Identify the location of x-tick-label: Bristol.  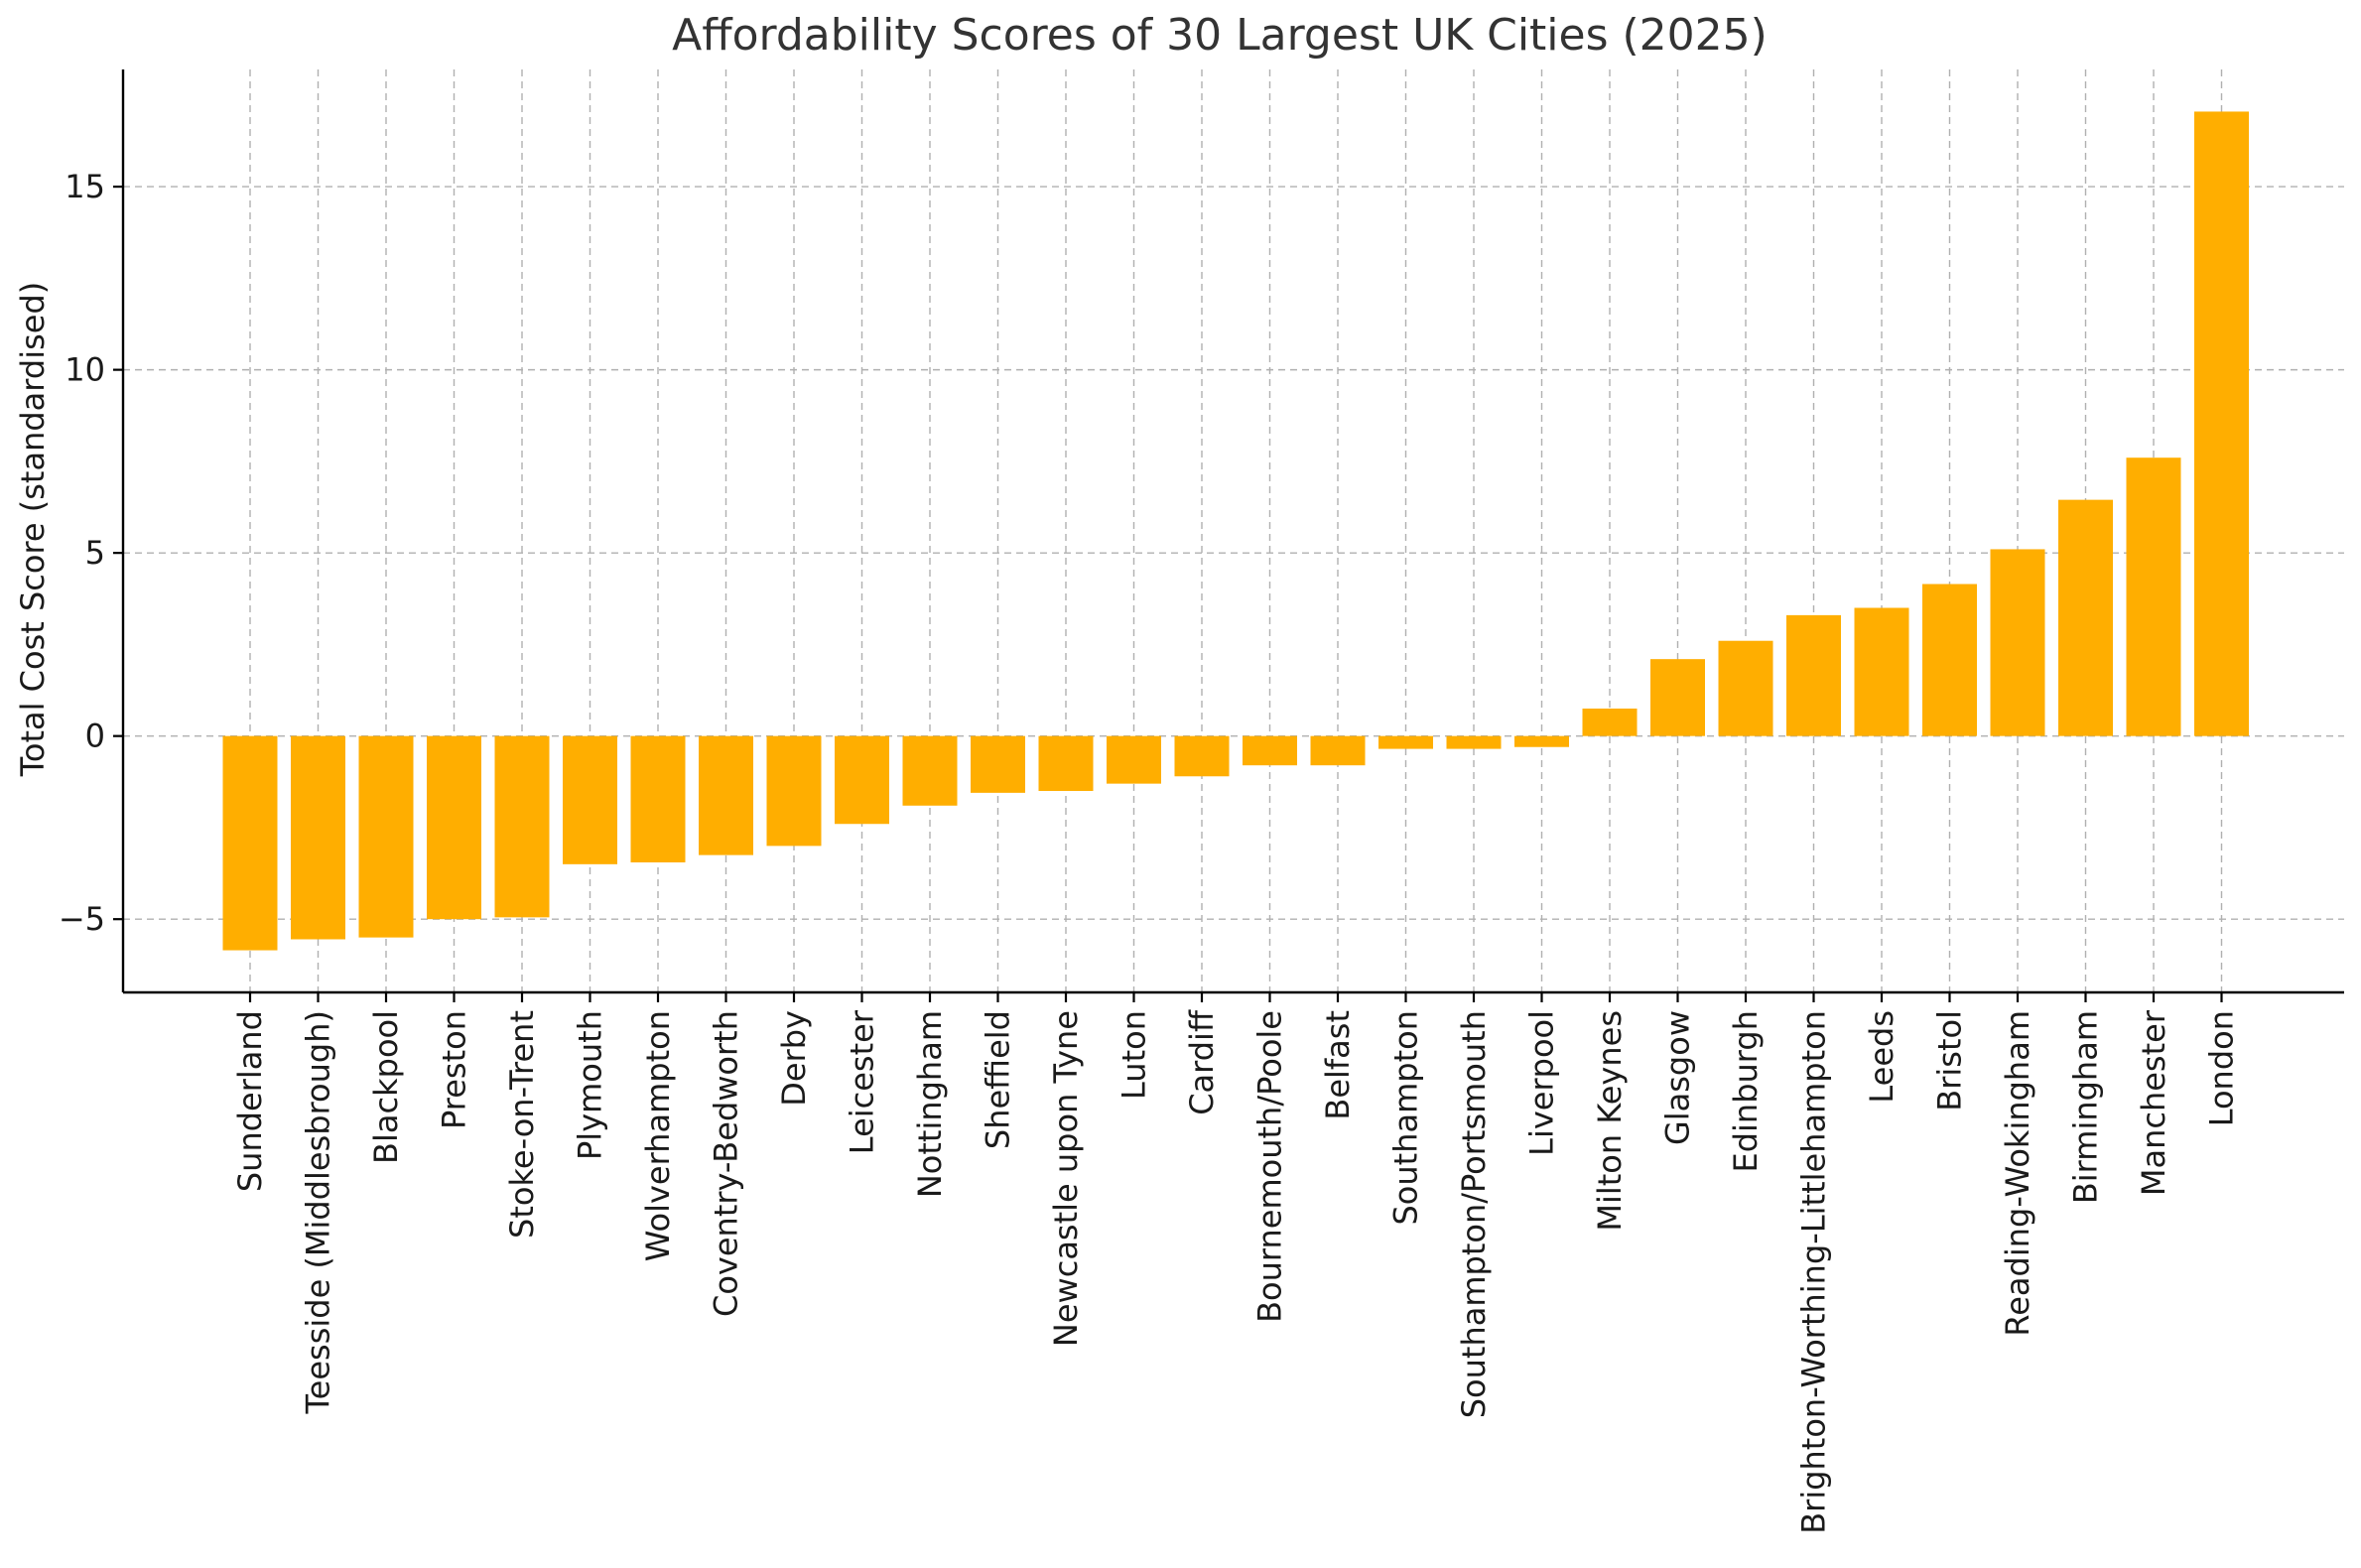
(1950, 1060).